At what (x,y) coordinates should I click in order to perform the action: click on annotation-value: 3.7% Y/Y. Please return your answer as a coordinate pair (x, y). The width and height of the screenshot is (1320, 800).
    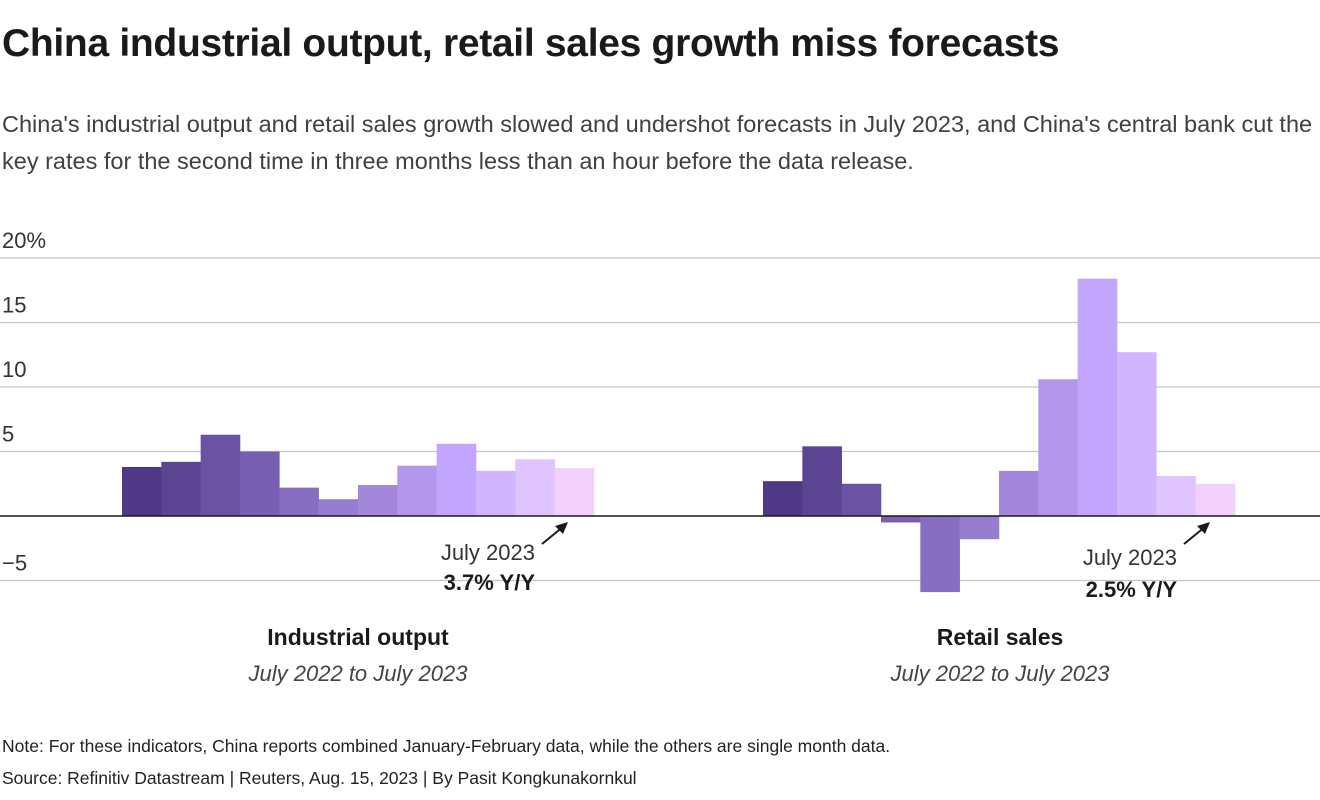
    Looking at the image, I should click on (490, 582).